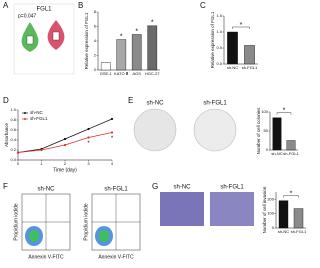 This screenshot has width=320, height=268. What do you see at coordinates (6, 5) in the screenshot?
I see `panel-label: A` at bounding box center [6, 5].